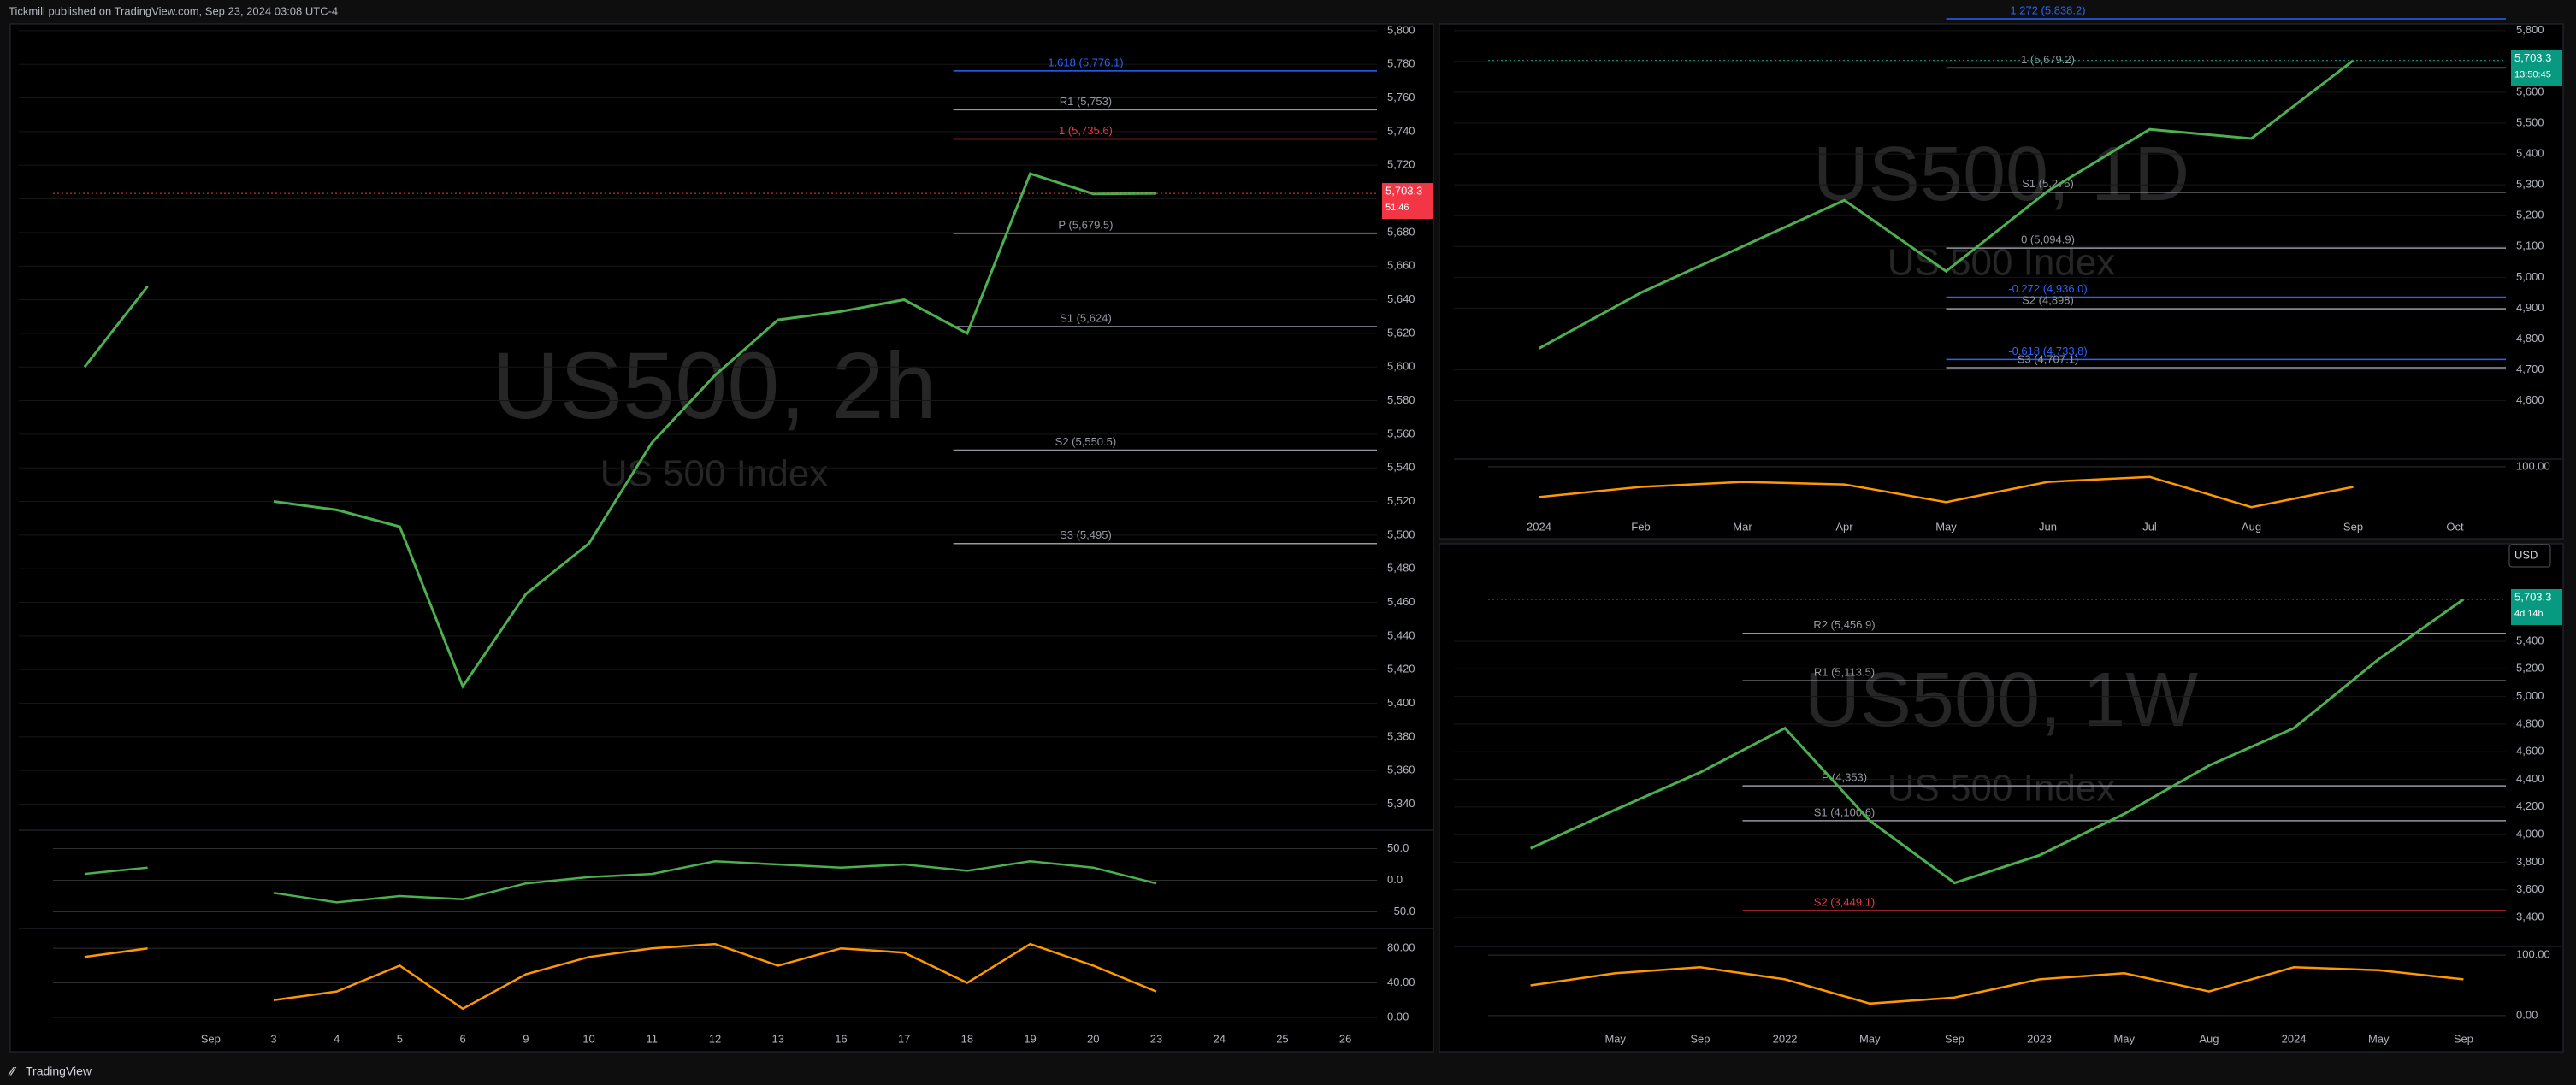 This screenshot has height=1085, width=2576. What do you see at coordinates (1401, 265) in the screenshot?
I see `y-tick-label: 5,660` at bounding box center [1401, 265].